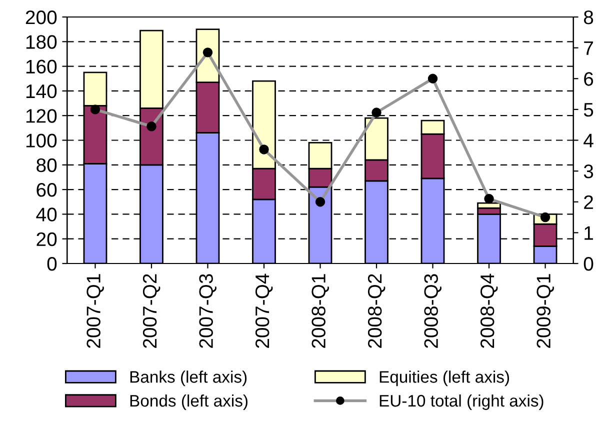 This screenshot has width=610, height=425. I want to click on y-tick-label: 40, so click(46, 215).